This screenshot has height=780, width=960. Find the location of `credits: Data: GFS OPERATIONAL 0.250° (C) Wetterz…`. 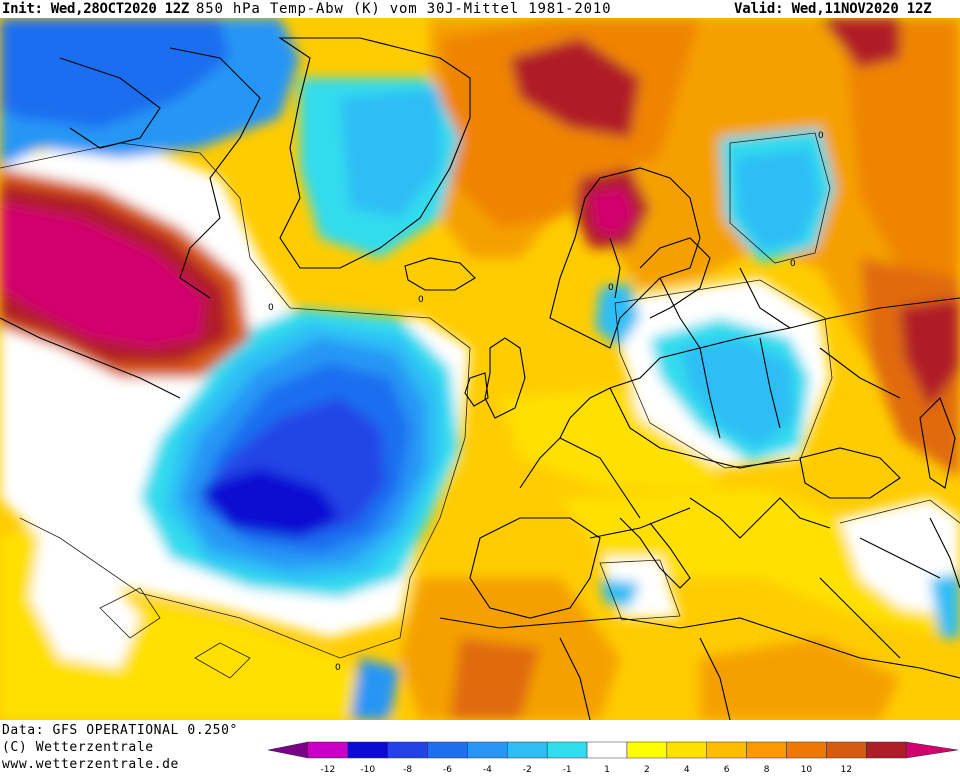

credits: Data: GFS OPERATIONAL 0.250° (C) Wetterz… is located at coordinates (120, 747).